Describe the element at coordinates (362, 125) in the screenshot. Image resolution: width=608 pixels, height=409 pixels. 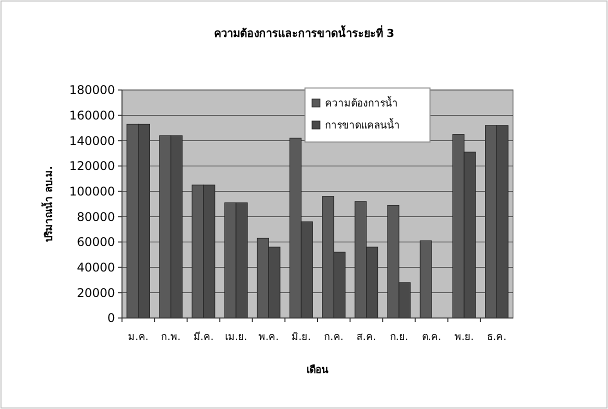
I see `legend-label: การขาดแคลนน้ำ` at that location.